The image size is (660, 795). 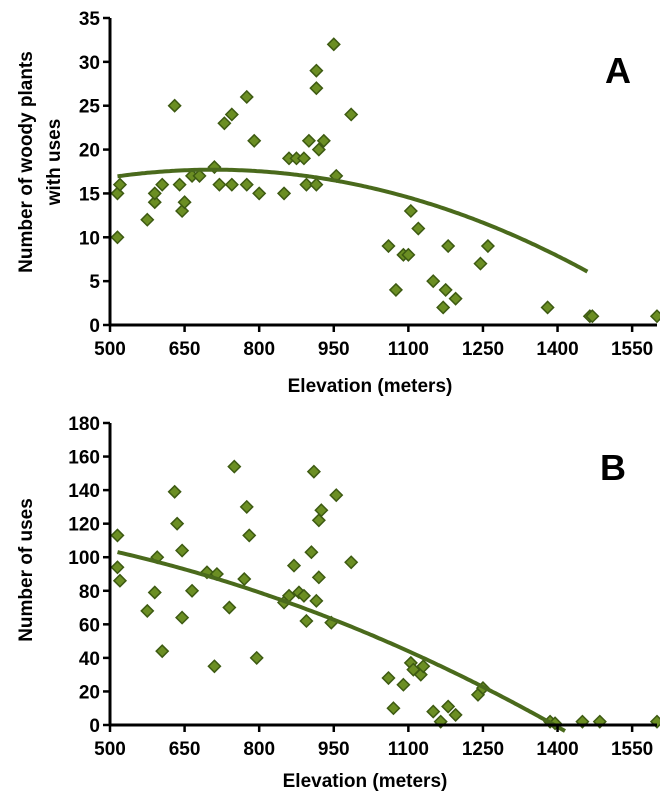 What do you see at coordinates (557, 749) in the screenshot?
I see `panel-b-x-tick-label: 1400` at bounding box center [557, 749].